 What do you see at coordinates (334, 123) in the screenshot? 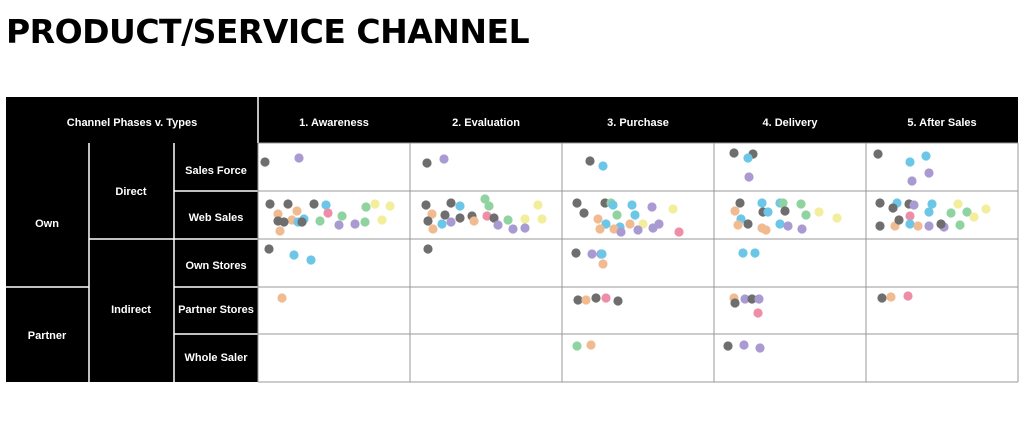
I see `phase-header-1: 1. Awareness` at bounding box center [334, 123].